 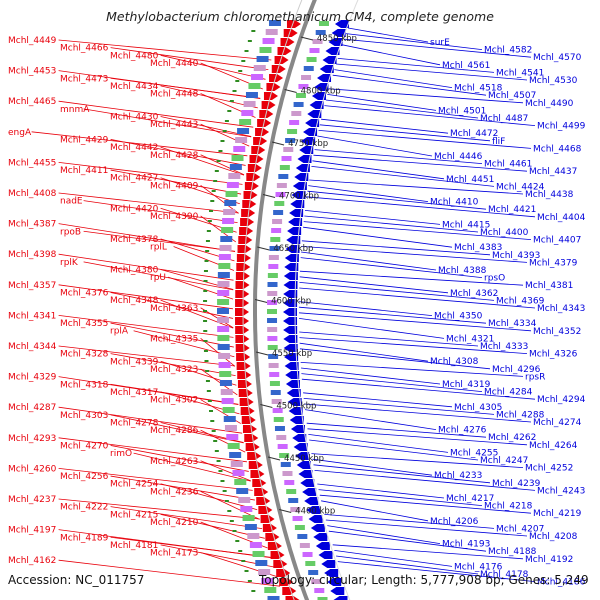 What do you see at coordinates (549, 286) in the screenshot?
I see `gene-label-right: Mchl_4381` at bounding box center [549, 286].